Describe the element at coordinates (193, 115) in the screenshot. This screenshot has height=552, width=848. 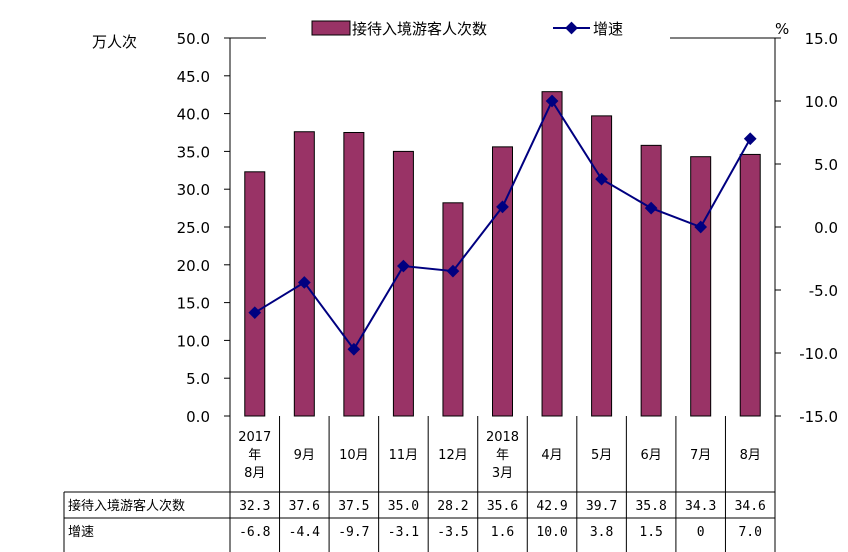
I see `left-tick-label: 40.0` at that location.